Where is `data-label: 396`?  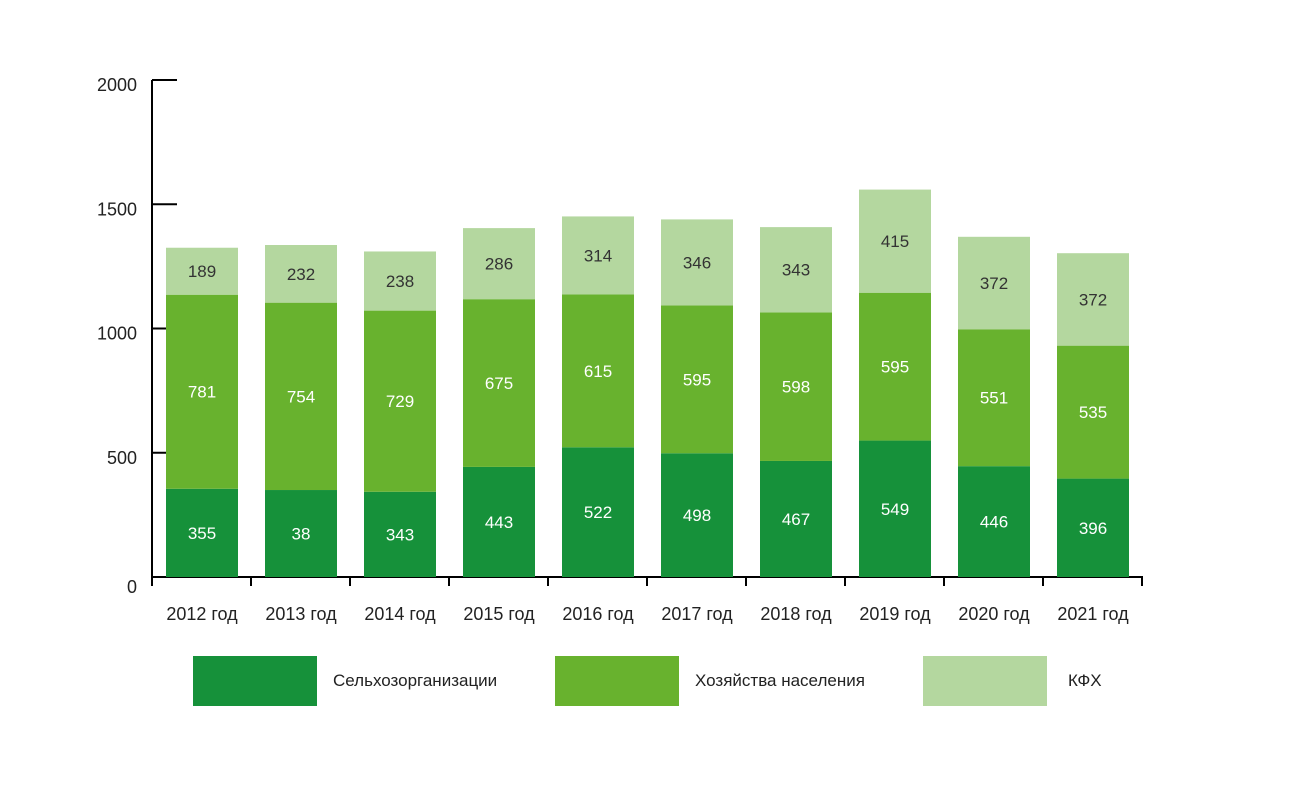 data-label: 396 is located at coordinates (1093, 528).